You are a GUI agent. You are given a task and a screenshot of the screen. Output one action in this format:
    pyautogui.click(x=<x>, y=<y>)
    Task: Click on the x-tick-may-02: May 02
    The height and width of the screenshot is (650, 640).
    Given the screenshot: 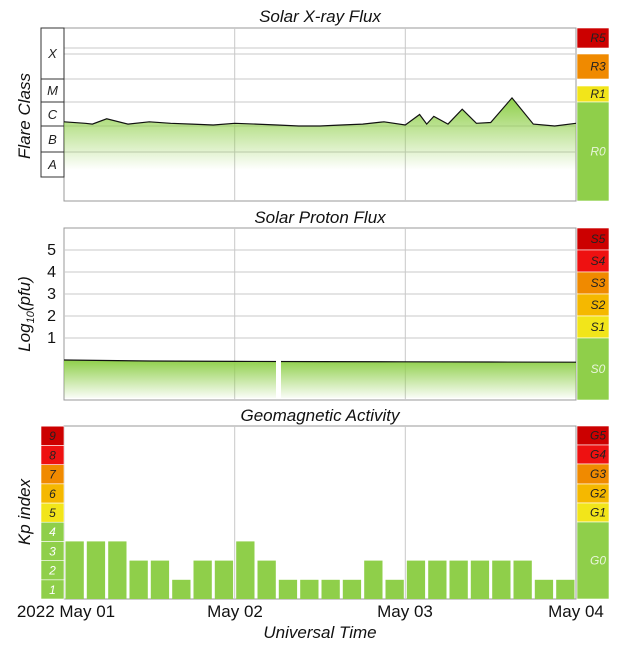 What is the action you would take?
    pyautogui.click(x=235, y=611)
    